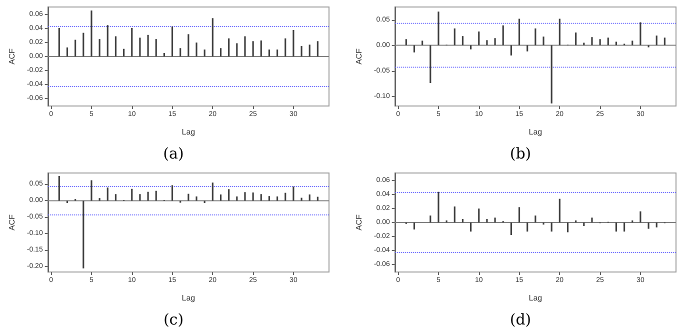 This screenshot has height=332, width=695. Describe the element at coordinates (521, 153) in the screenshot. I see `text: (b)` at that location.